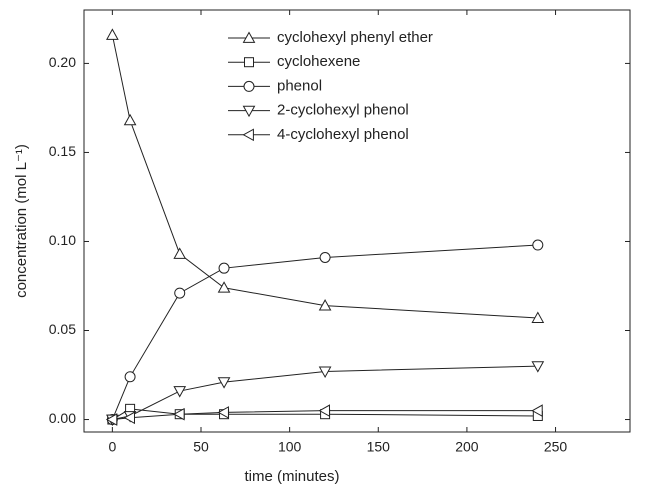  Describe the element at coordinates (318, 61) in the screenshot. I see `legend-label: cyclohexene` at that location.